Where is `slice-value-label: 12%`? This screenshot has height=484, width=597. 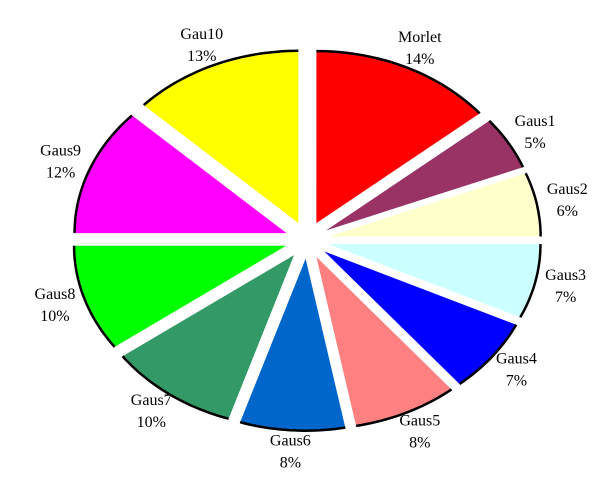 slice-value-label: 12% is located at coordinates (60, 173).